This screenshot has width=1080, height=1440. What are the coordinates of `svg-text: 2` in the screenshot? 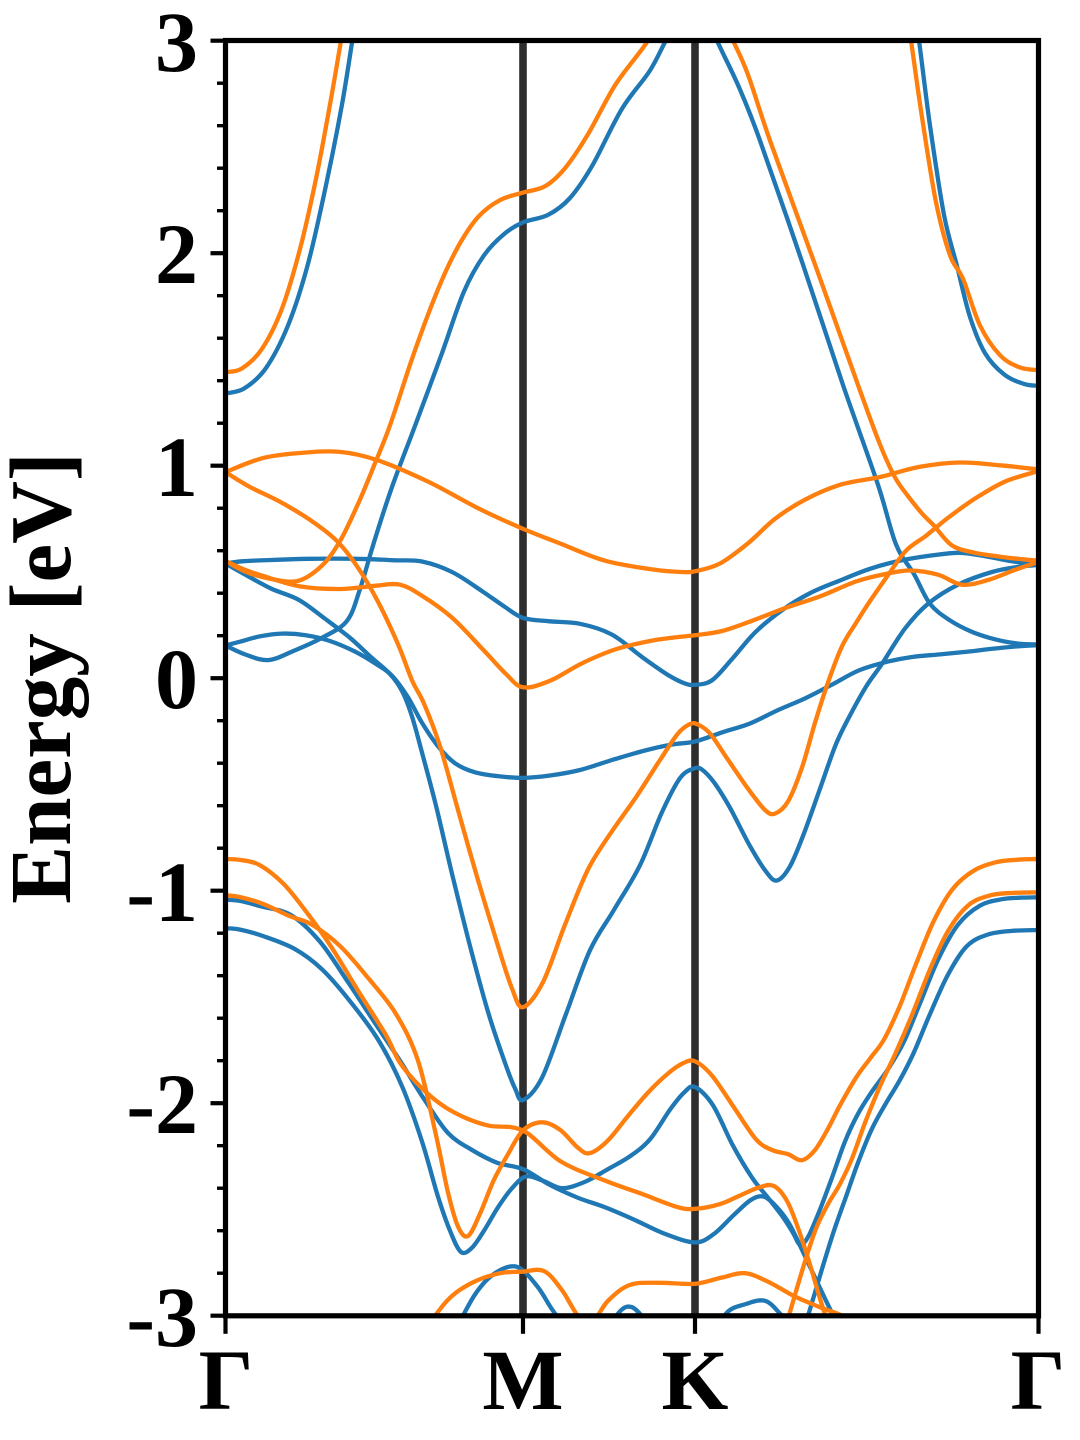 It's located at (176, 254).